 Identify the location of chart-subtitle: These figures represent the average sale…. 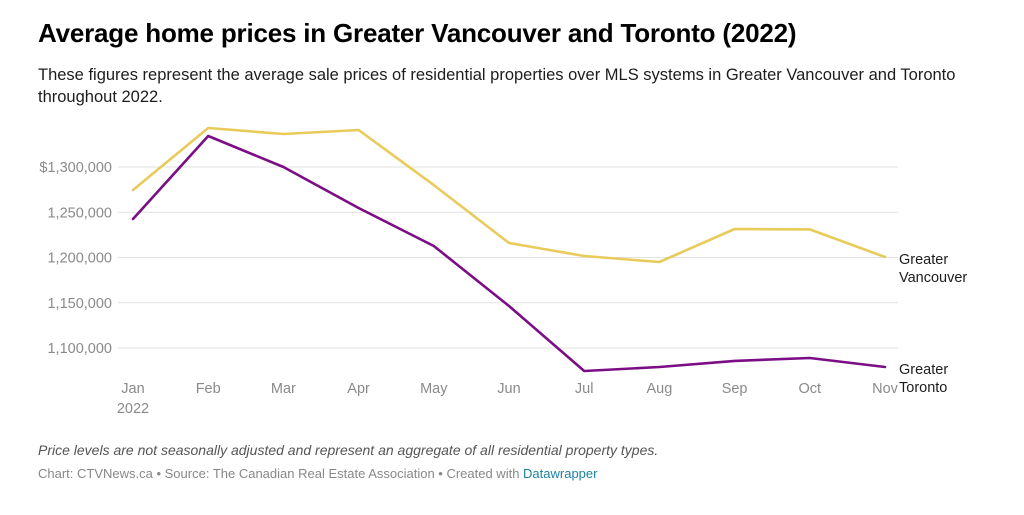
(497, 86).